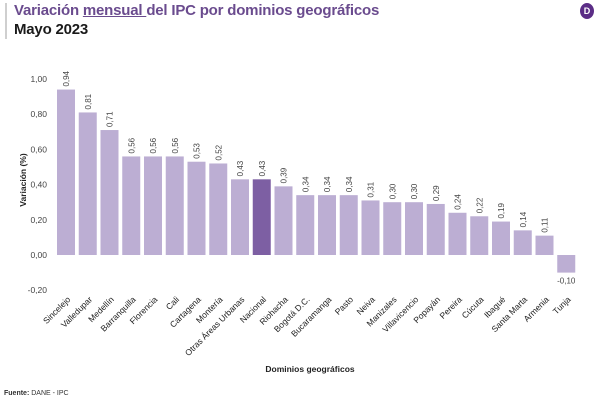 This screenshot has height=402, width=600. I want to click on y-tick-label: 1,00, so click(38, 79).